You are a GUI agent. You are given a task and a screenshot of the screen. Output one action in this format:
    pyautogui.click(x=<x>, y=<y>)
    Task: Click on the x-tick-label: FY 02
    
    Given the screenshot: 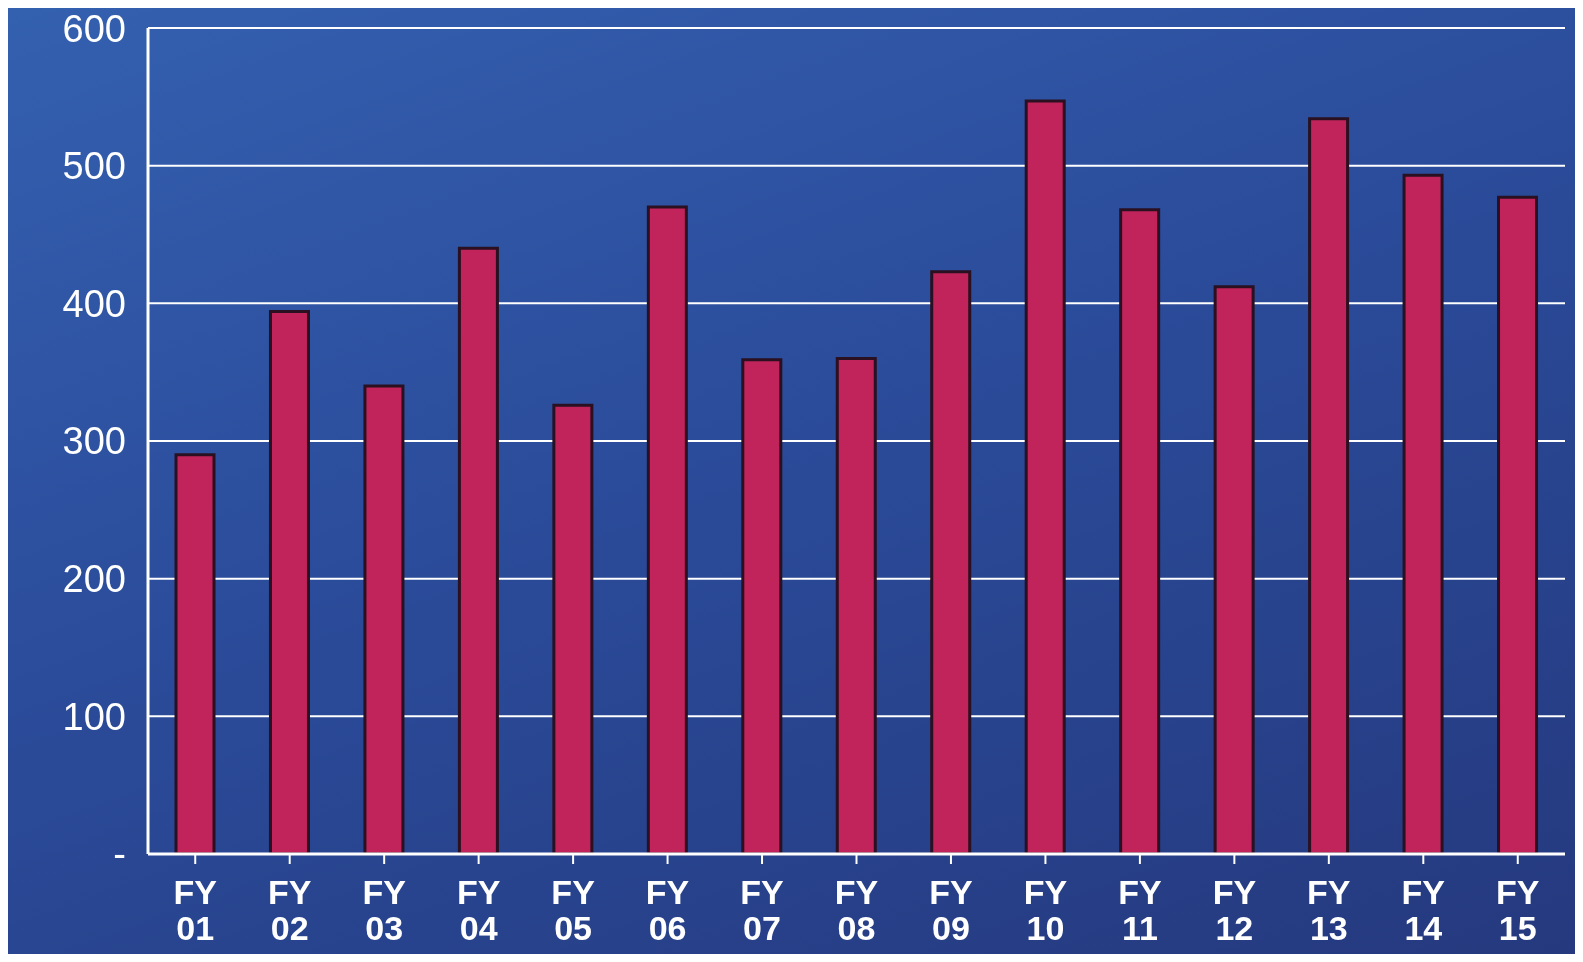 What is the action you would take?
    pyautogui.click(x=289, y=910)
    